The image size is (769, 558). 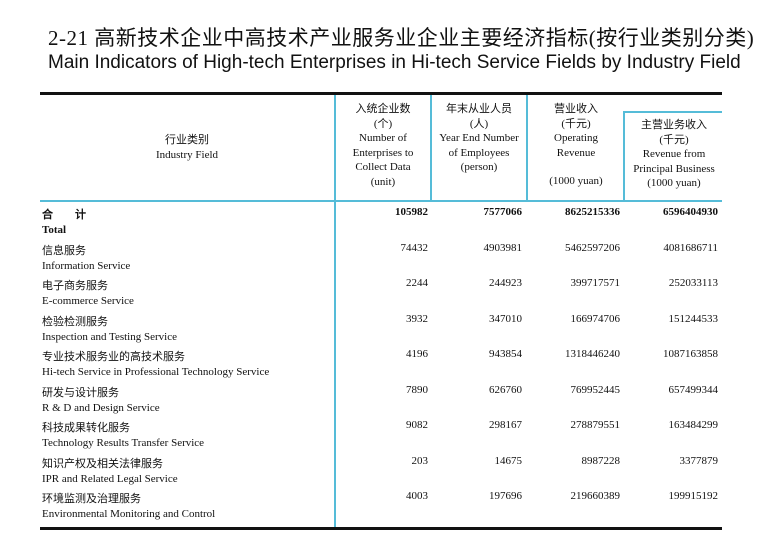 What do you see at coordinates (693, 496) in the screenshot?
I see `cell-value: 199915192` at bounding box center [693, 496].